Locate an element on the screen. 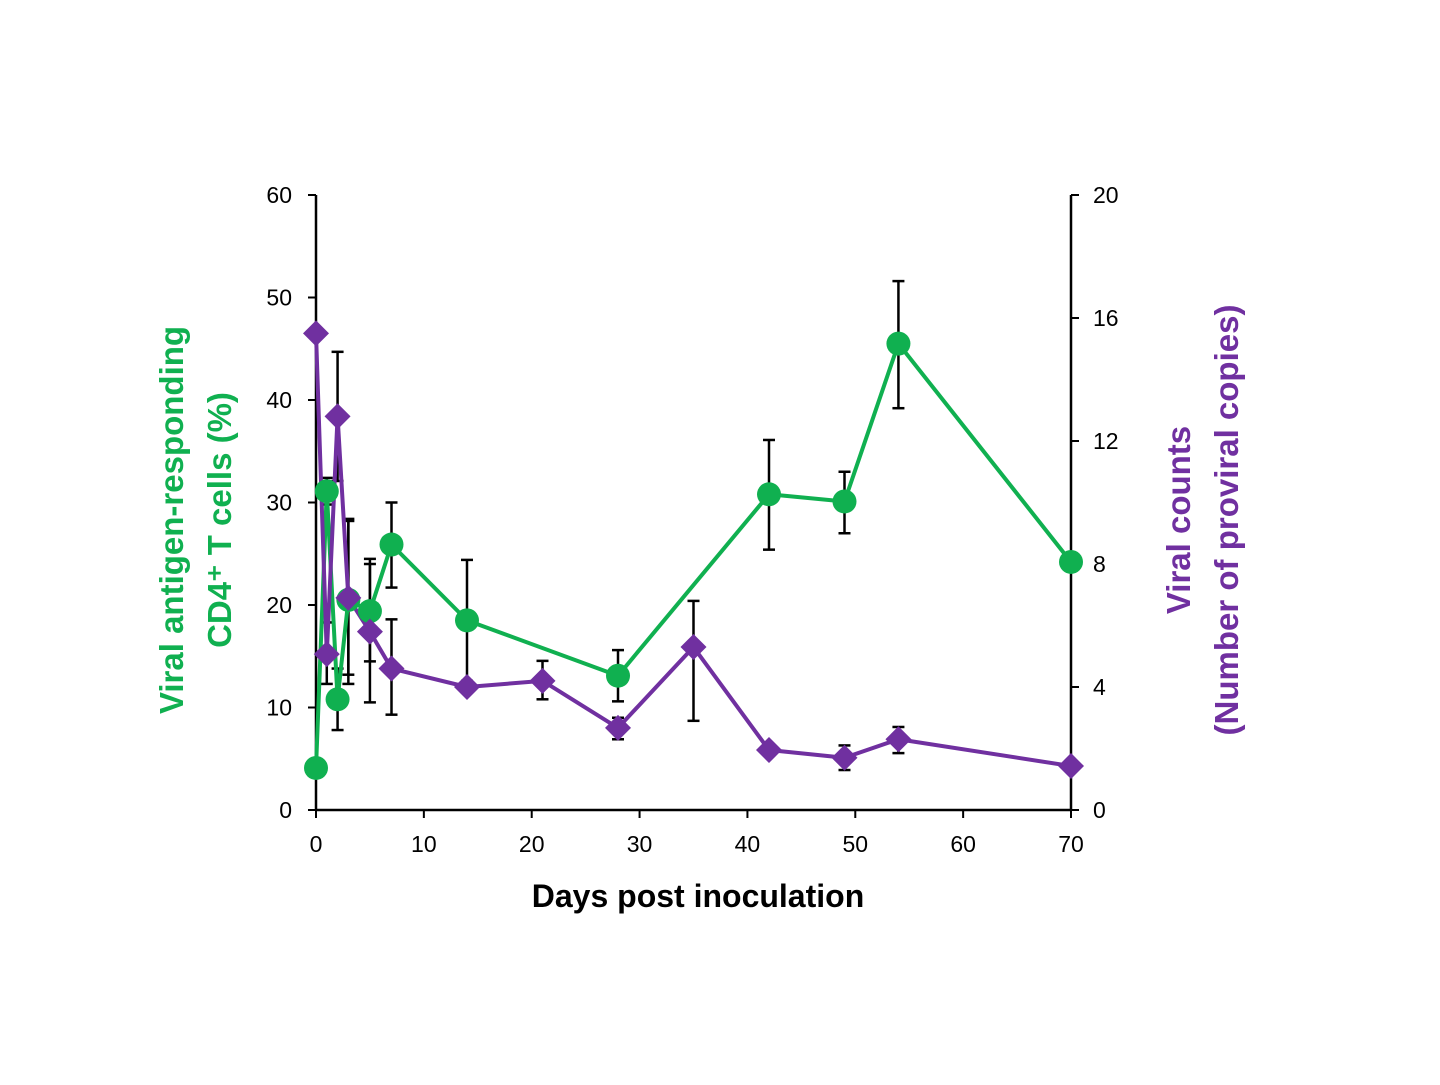 Image resolution: width=1440 pixels, height=1085 pixels. left-y-tick-label: 10 is located at coordinates (279, 708).